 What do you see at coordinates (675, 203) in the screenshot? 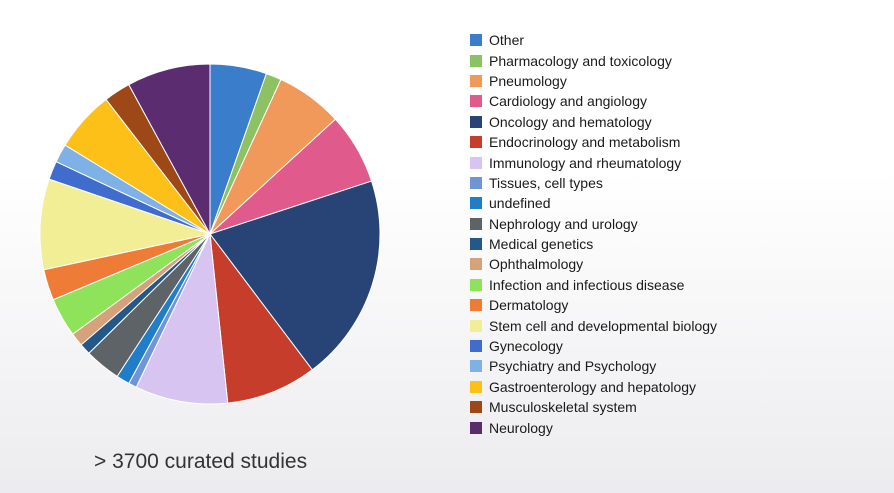
I see `legend-item: undefined` at bounding box center [675, 203].